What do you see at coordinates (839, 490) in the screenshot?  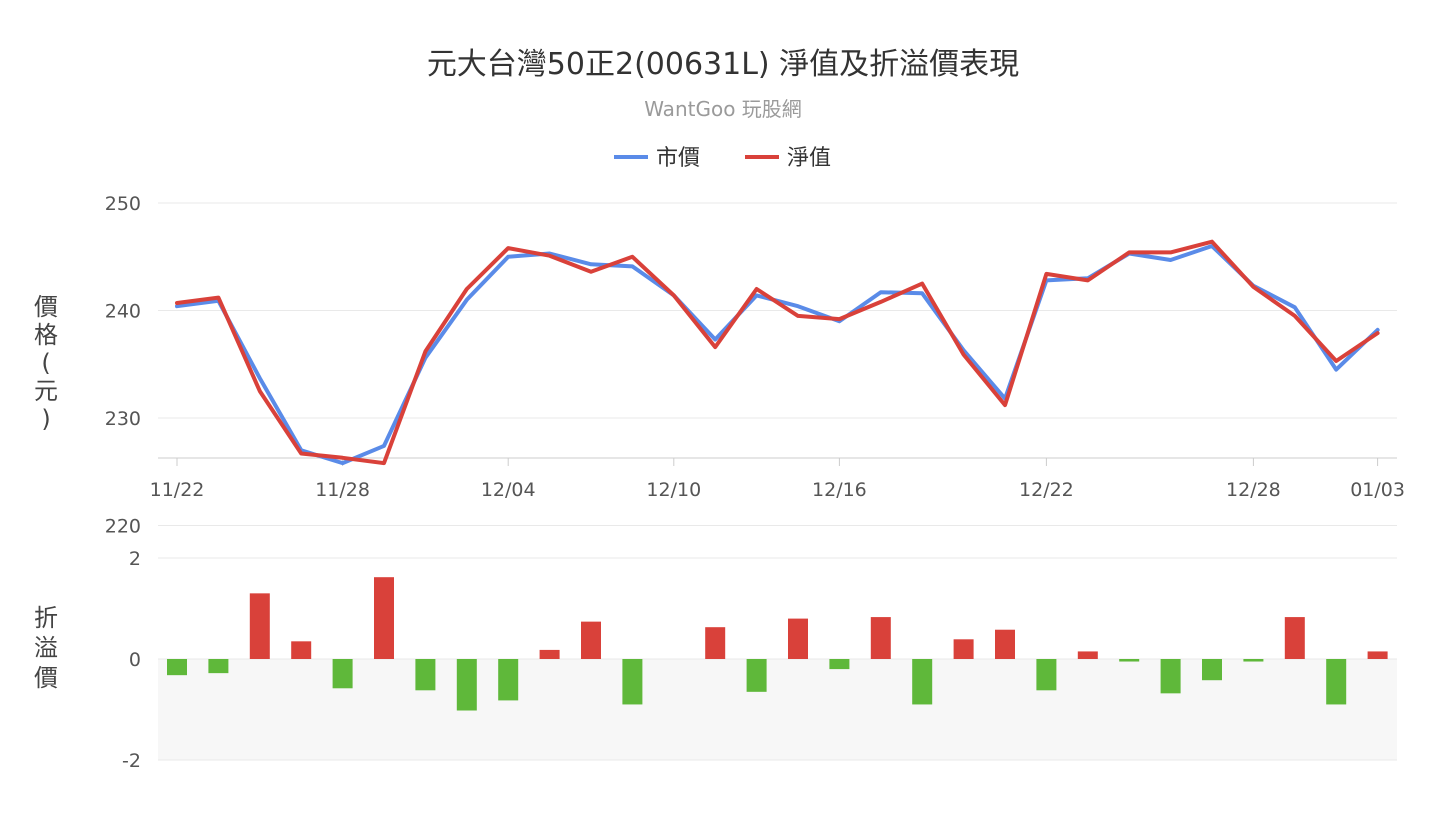 I see `x-tick-label: 12/16` at bounding box center [839, 490].